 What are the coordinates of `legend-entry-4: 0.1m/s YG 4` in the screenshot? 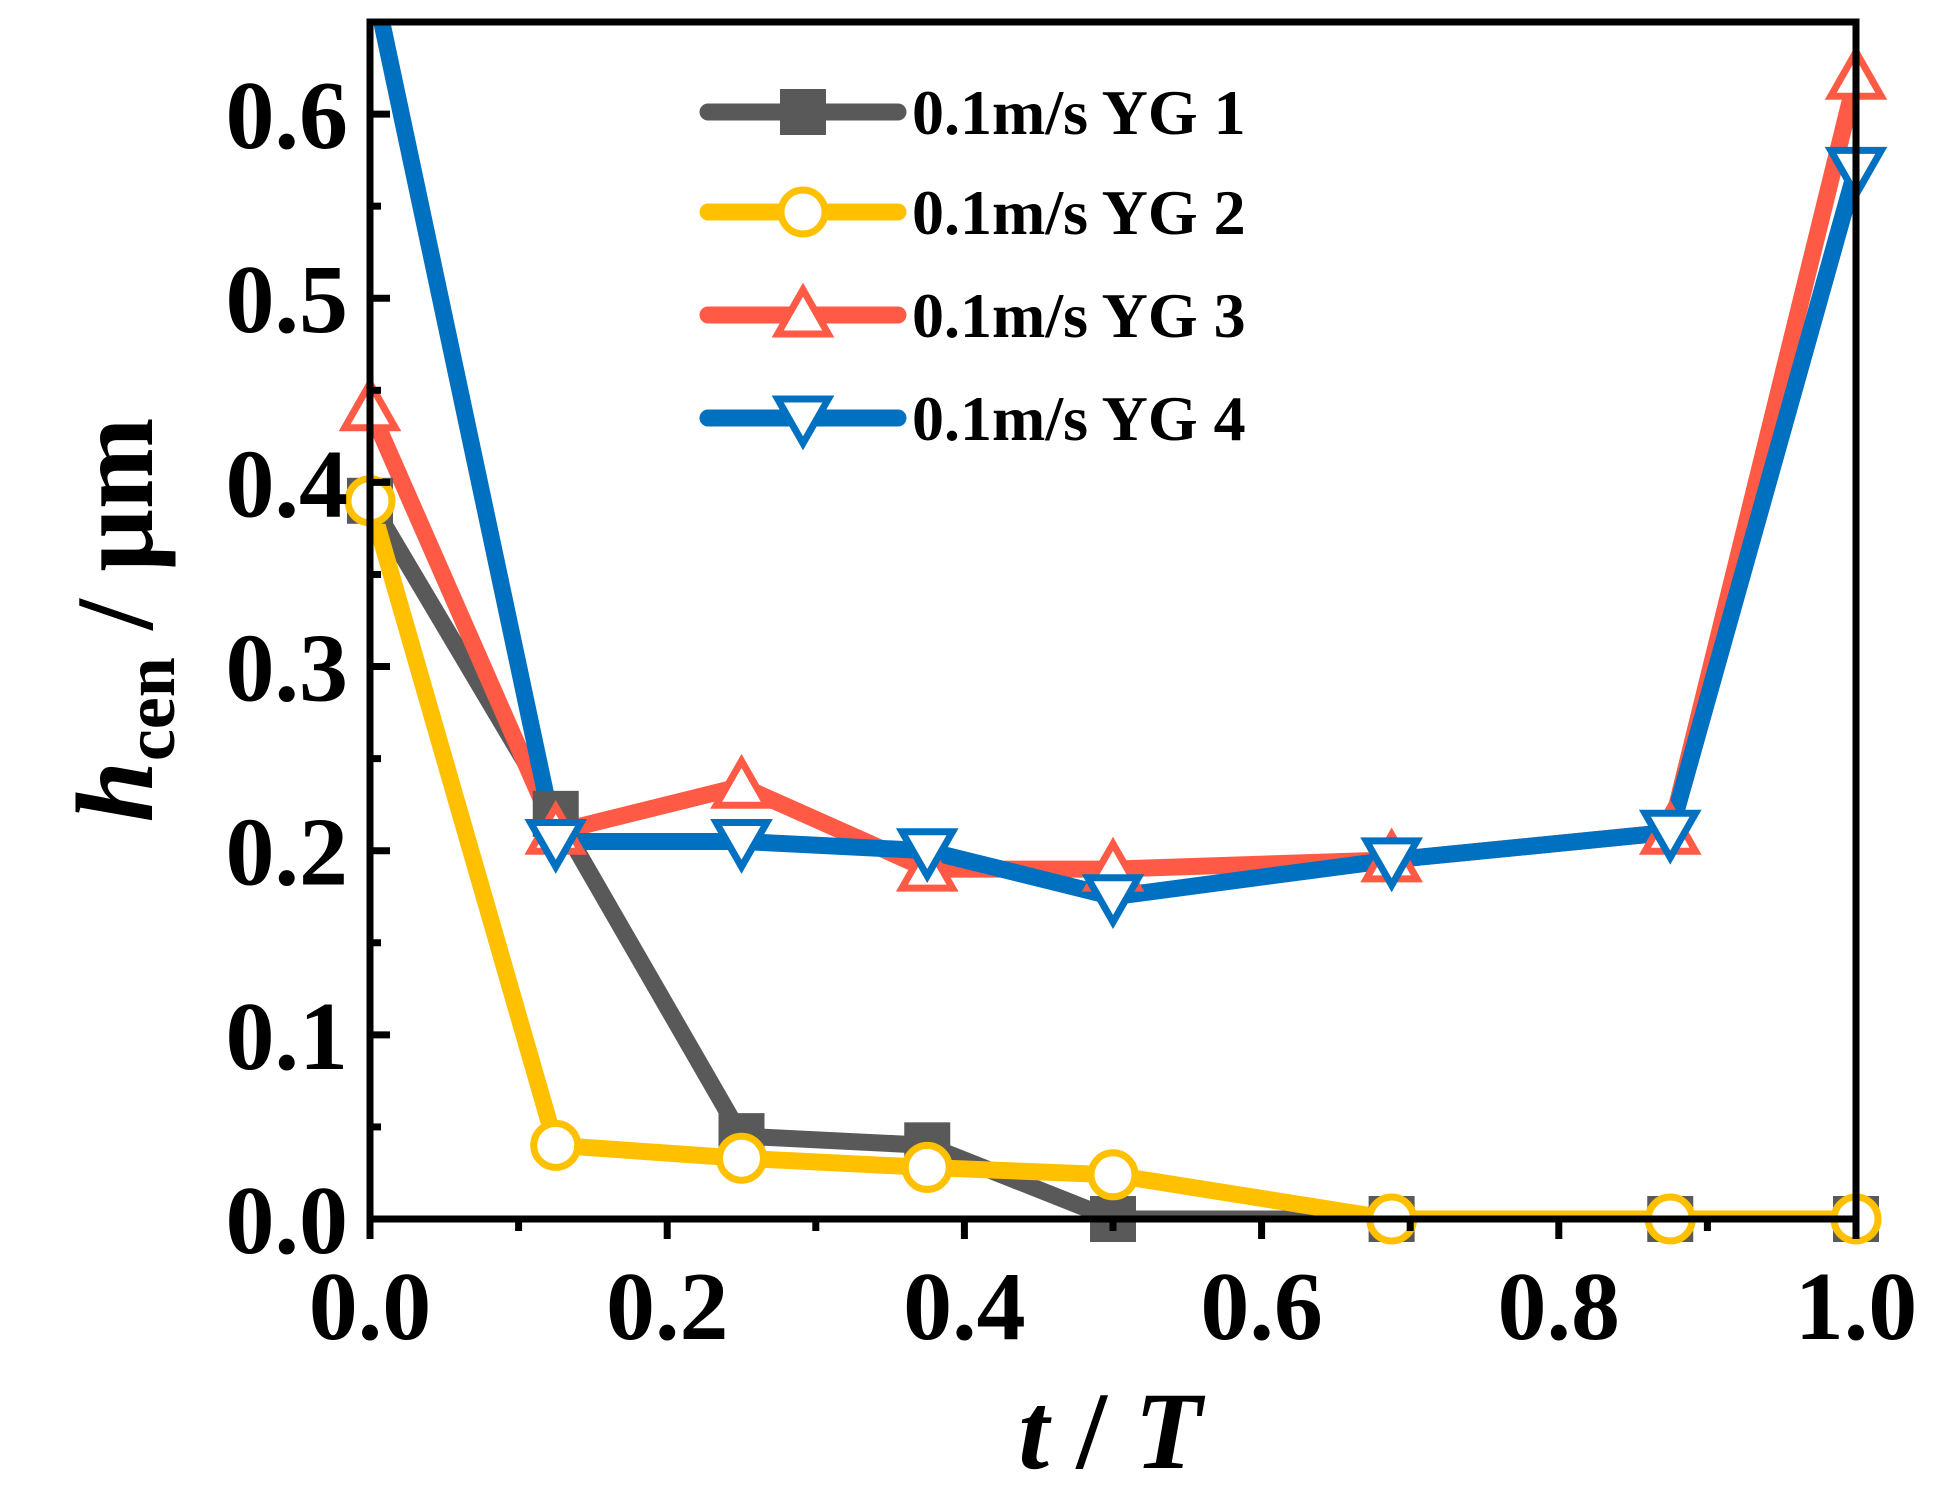 It's located at (972, 418).